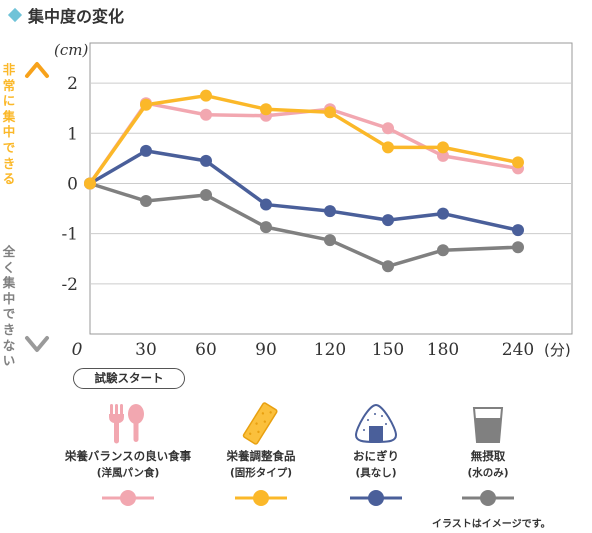  Describe the element at coordinates (69, 285) in the screenshot. I see `y-tick-label: -2` at that location.